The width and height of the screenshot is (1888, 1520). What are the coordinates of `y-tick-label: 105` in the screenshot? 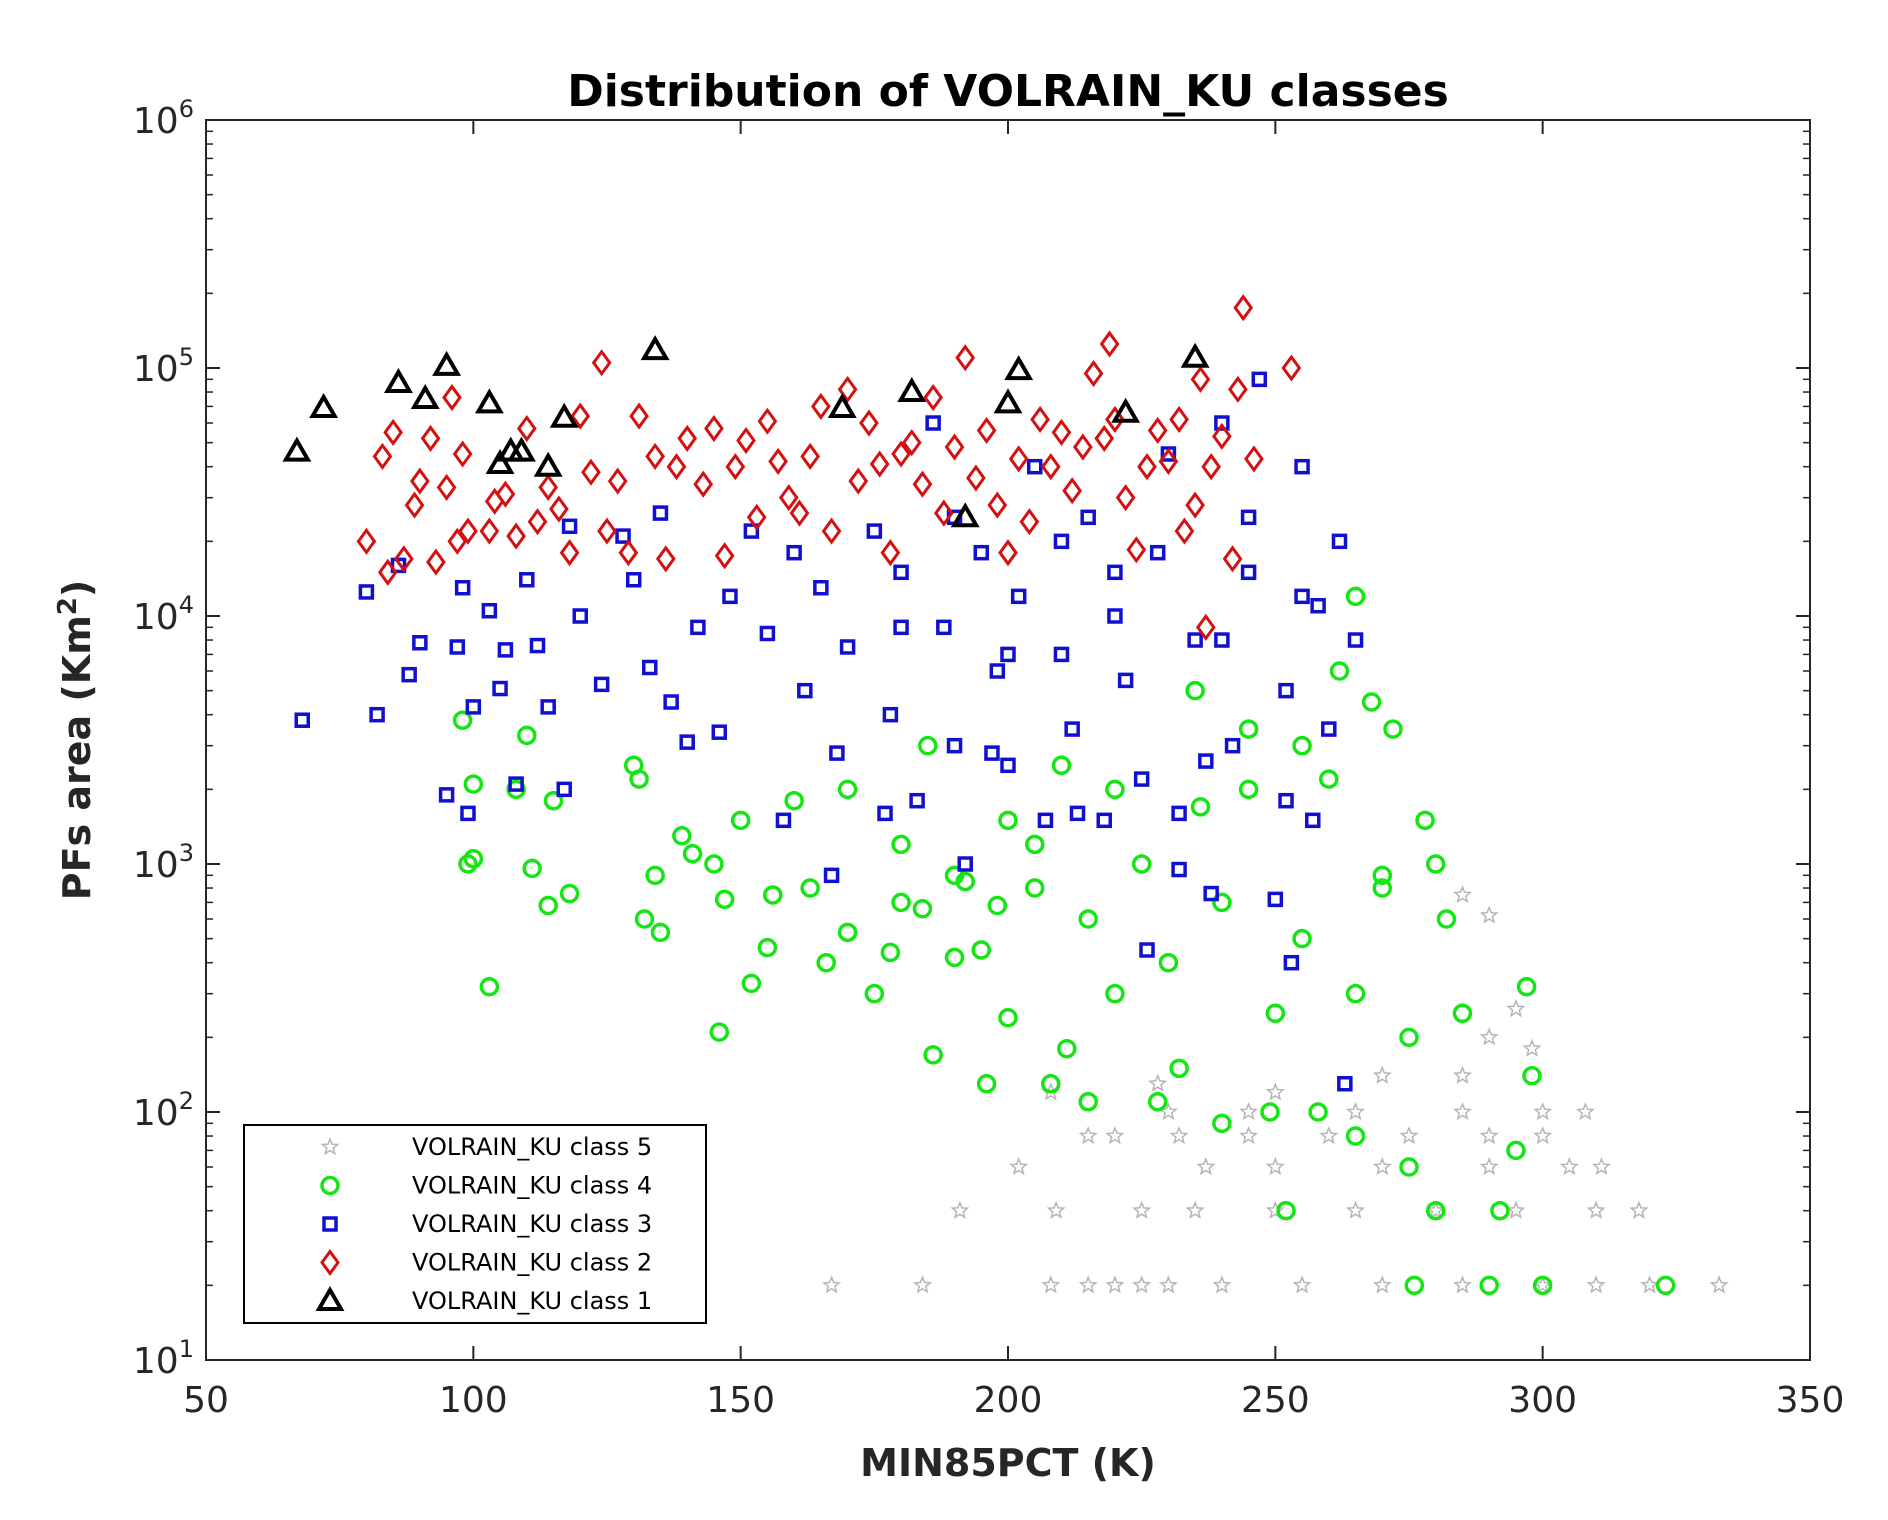 It's located at (163, 366).